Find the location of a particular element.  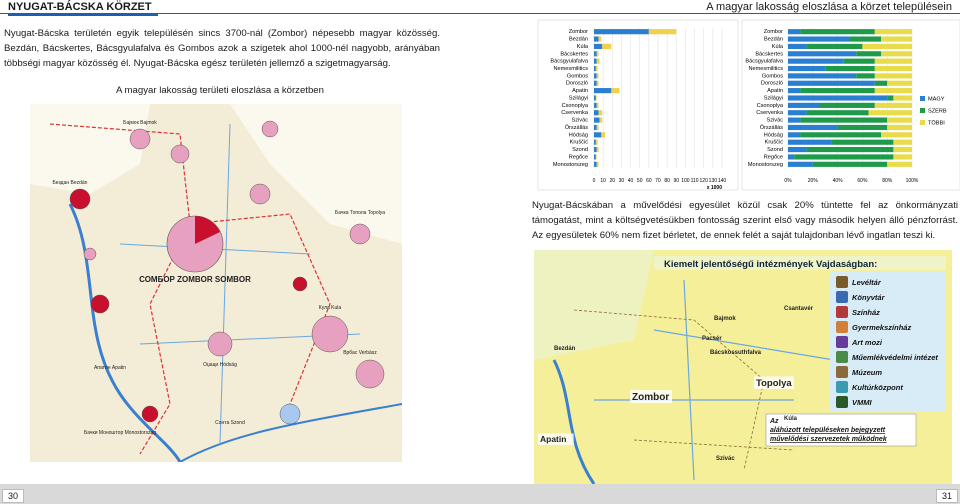

map-area is located at coordinates (594, 305).